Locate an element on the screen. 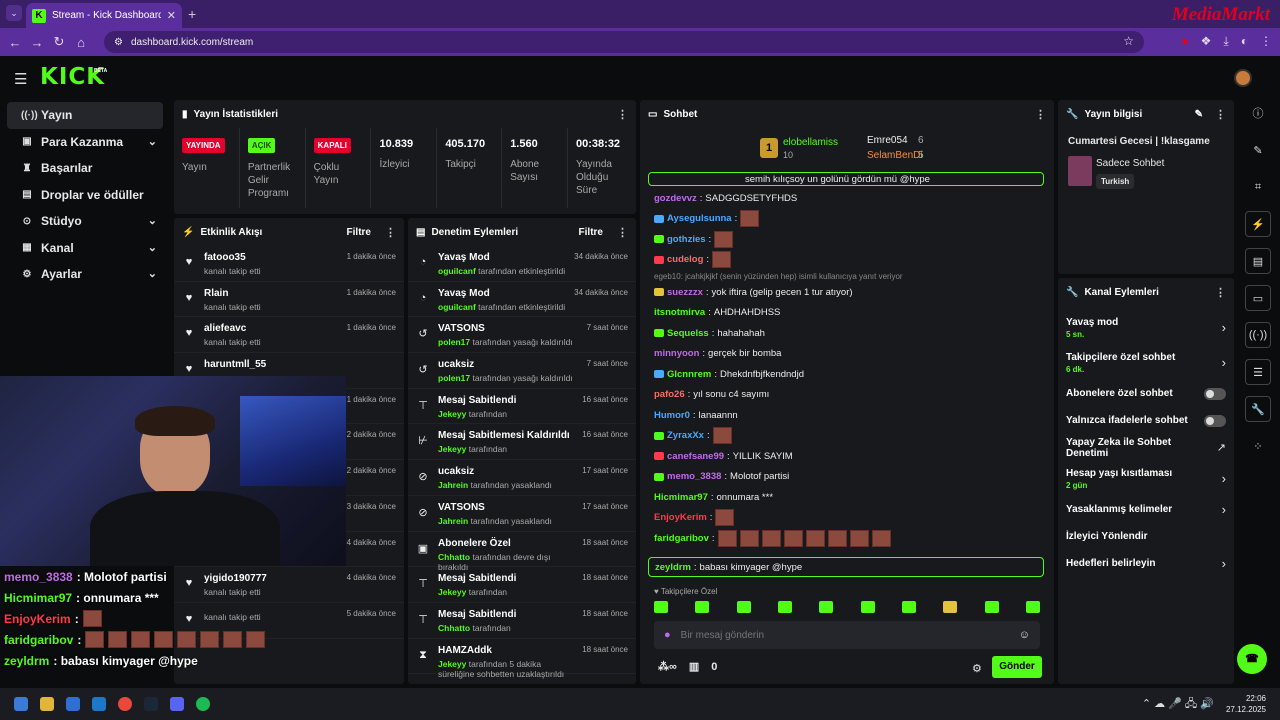 This screenshot has height=720, width=1280. chat-username: EnjoyKerim is located at coordinates (680, 518).